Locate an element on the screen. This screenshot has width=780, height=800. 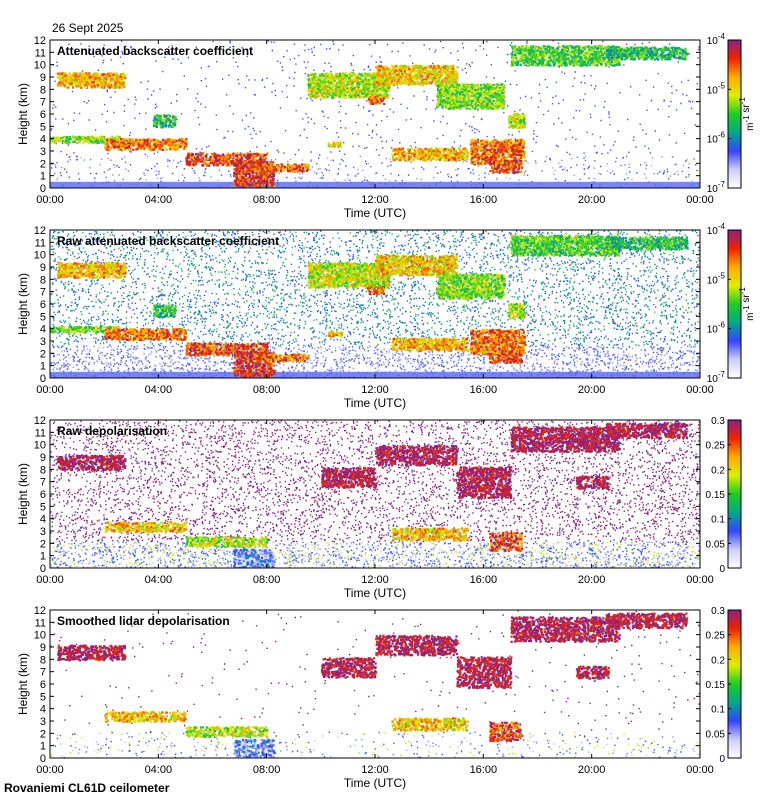
panel-title: Raw depolarisation is located at coordinates (112, 431).